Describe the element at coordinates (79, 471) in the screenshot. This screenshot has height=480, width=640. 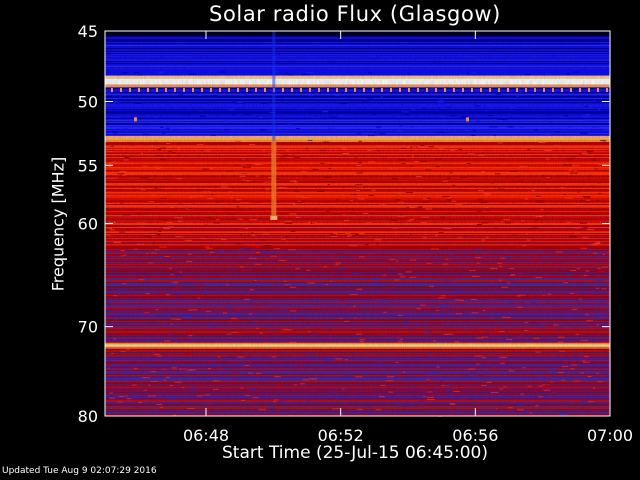
I see `updated-timestamp: Updated Tue Aug 9 02:07:29 2016` at that location.